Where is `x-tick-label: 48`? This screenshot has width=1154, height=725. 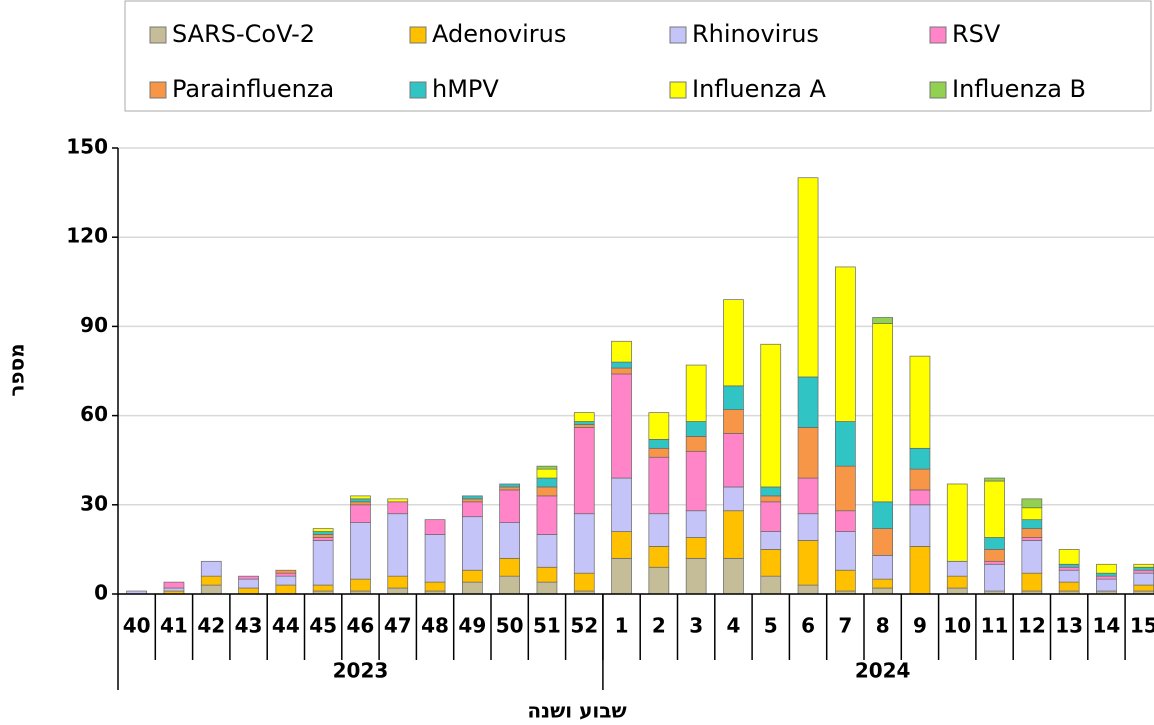 x-tick-label: 48 is located at coordinates (435, 626).